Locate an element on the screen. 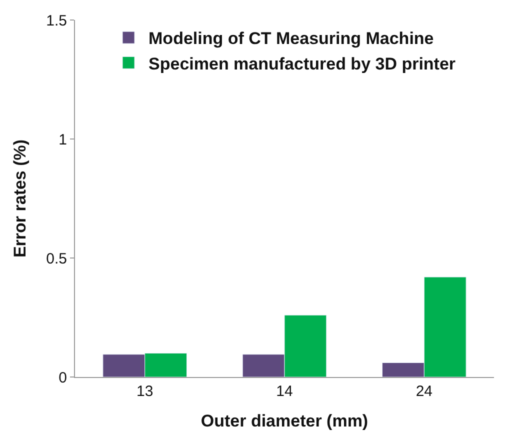 The image size is (514, 441). y-tick-label: 1 is located at coordinates (62, 139).